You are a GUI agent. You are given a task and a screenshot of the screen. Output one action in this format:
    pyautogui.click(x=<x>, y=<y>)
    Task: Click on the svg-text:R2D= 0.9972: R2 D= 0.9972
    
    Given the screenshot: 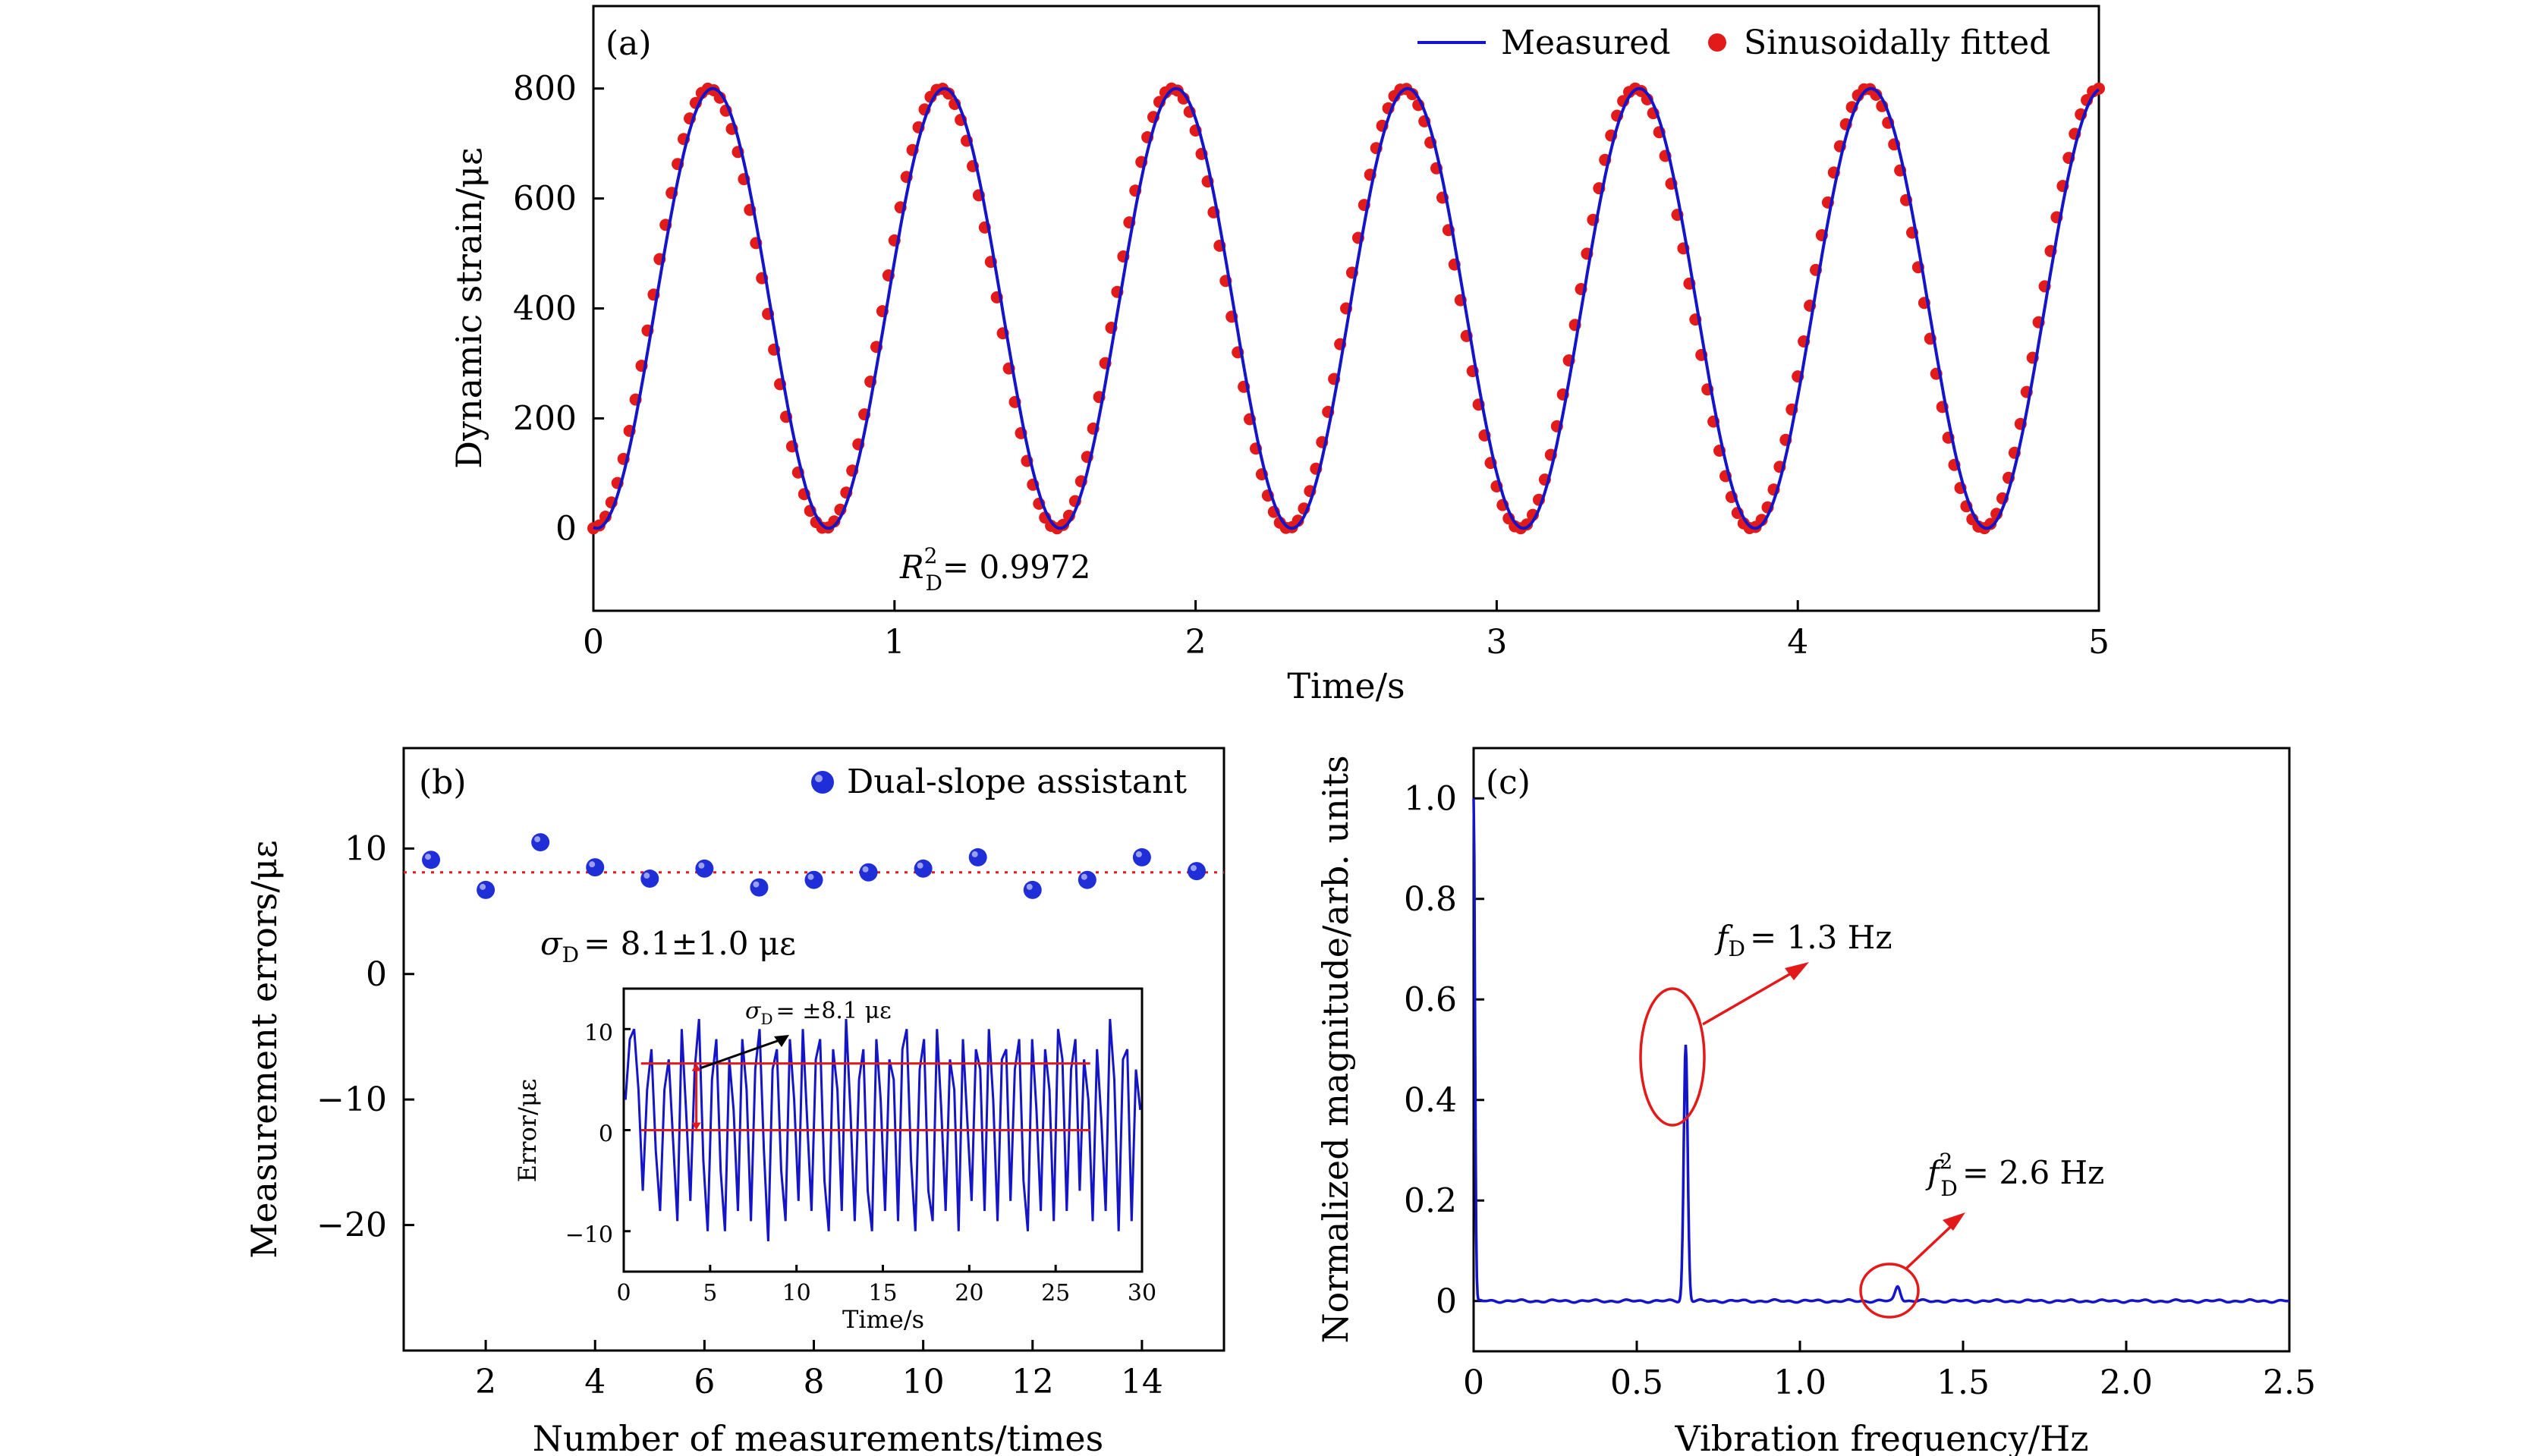 What is the action you would take?
    pyautogui.click(x=994, y=569)
    